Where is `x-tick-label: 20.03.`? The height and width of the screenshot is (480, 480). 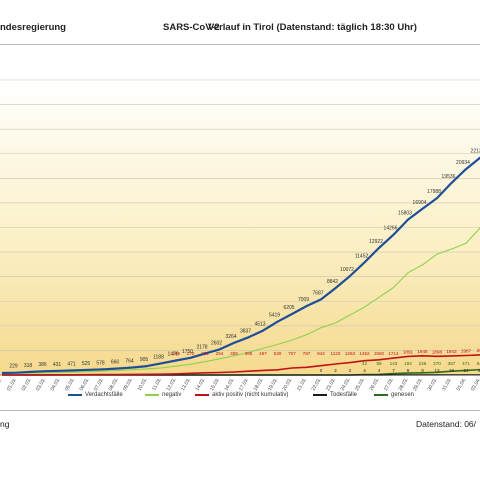 x-tick-label: 20.03. is located at coordinates (288, 384).